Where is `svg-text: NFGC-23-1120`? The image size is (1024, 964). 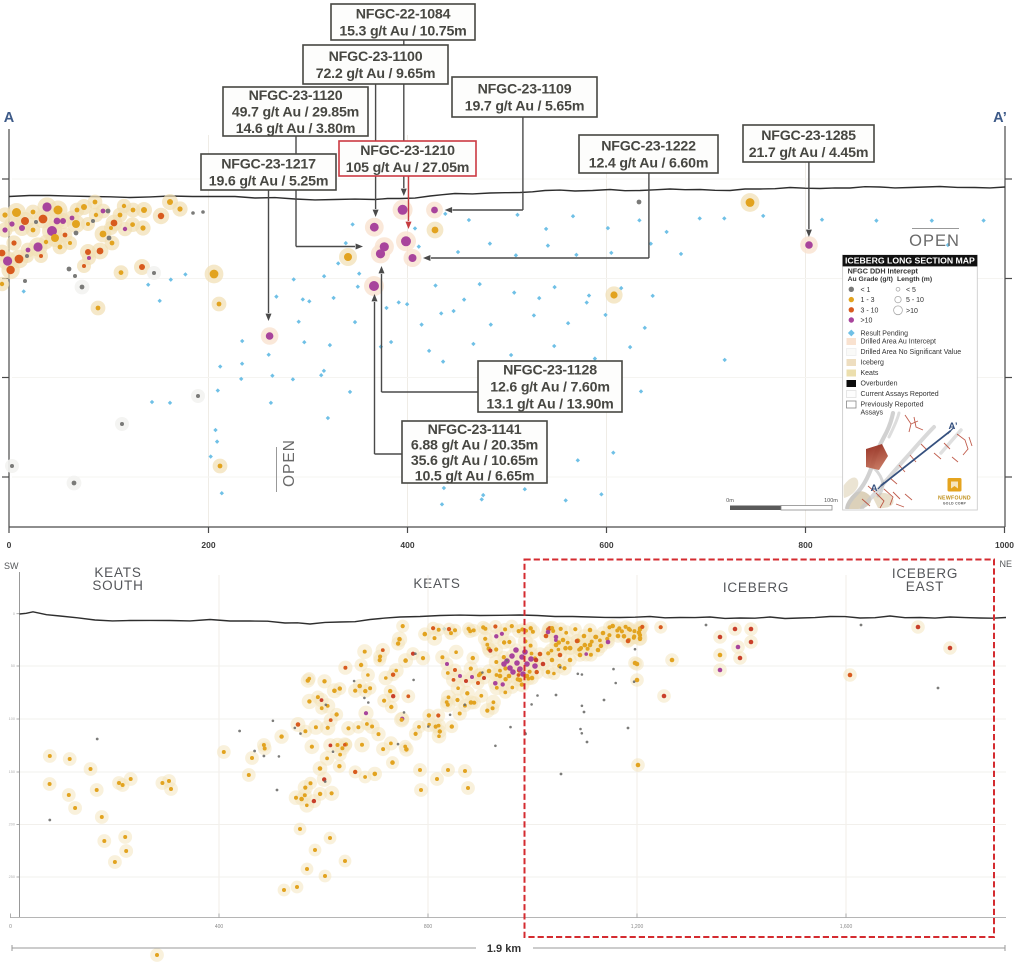 svg-text: NFGC-23-1120 is located at coordinates (296, 96).